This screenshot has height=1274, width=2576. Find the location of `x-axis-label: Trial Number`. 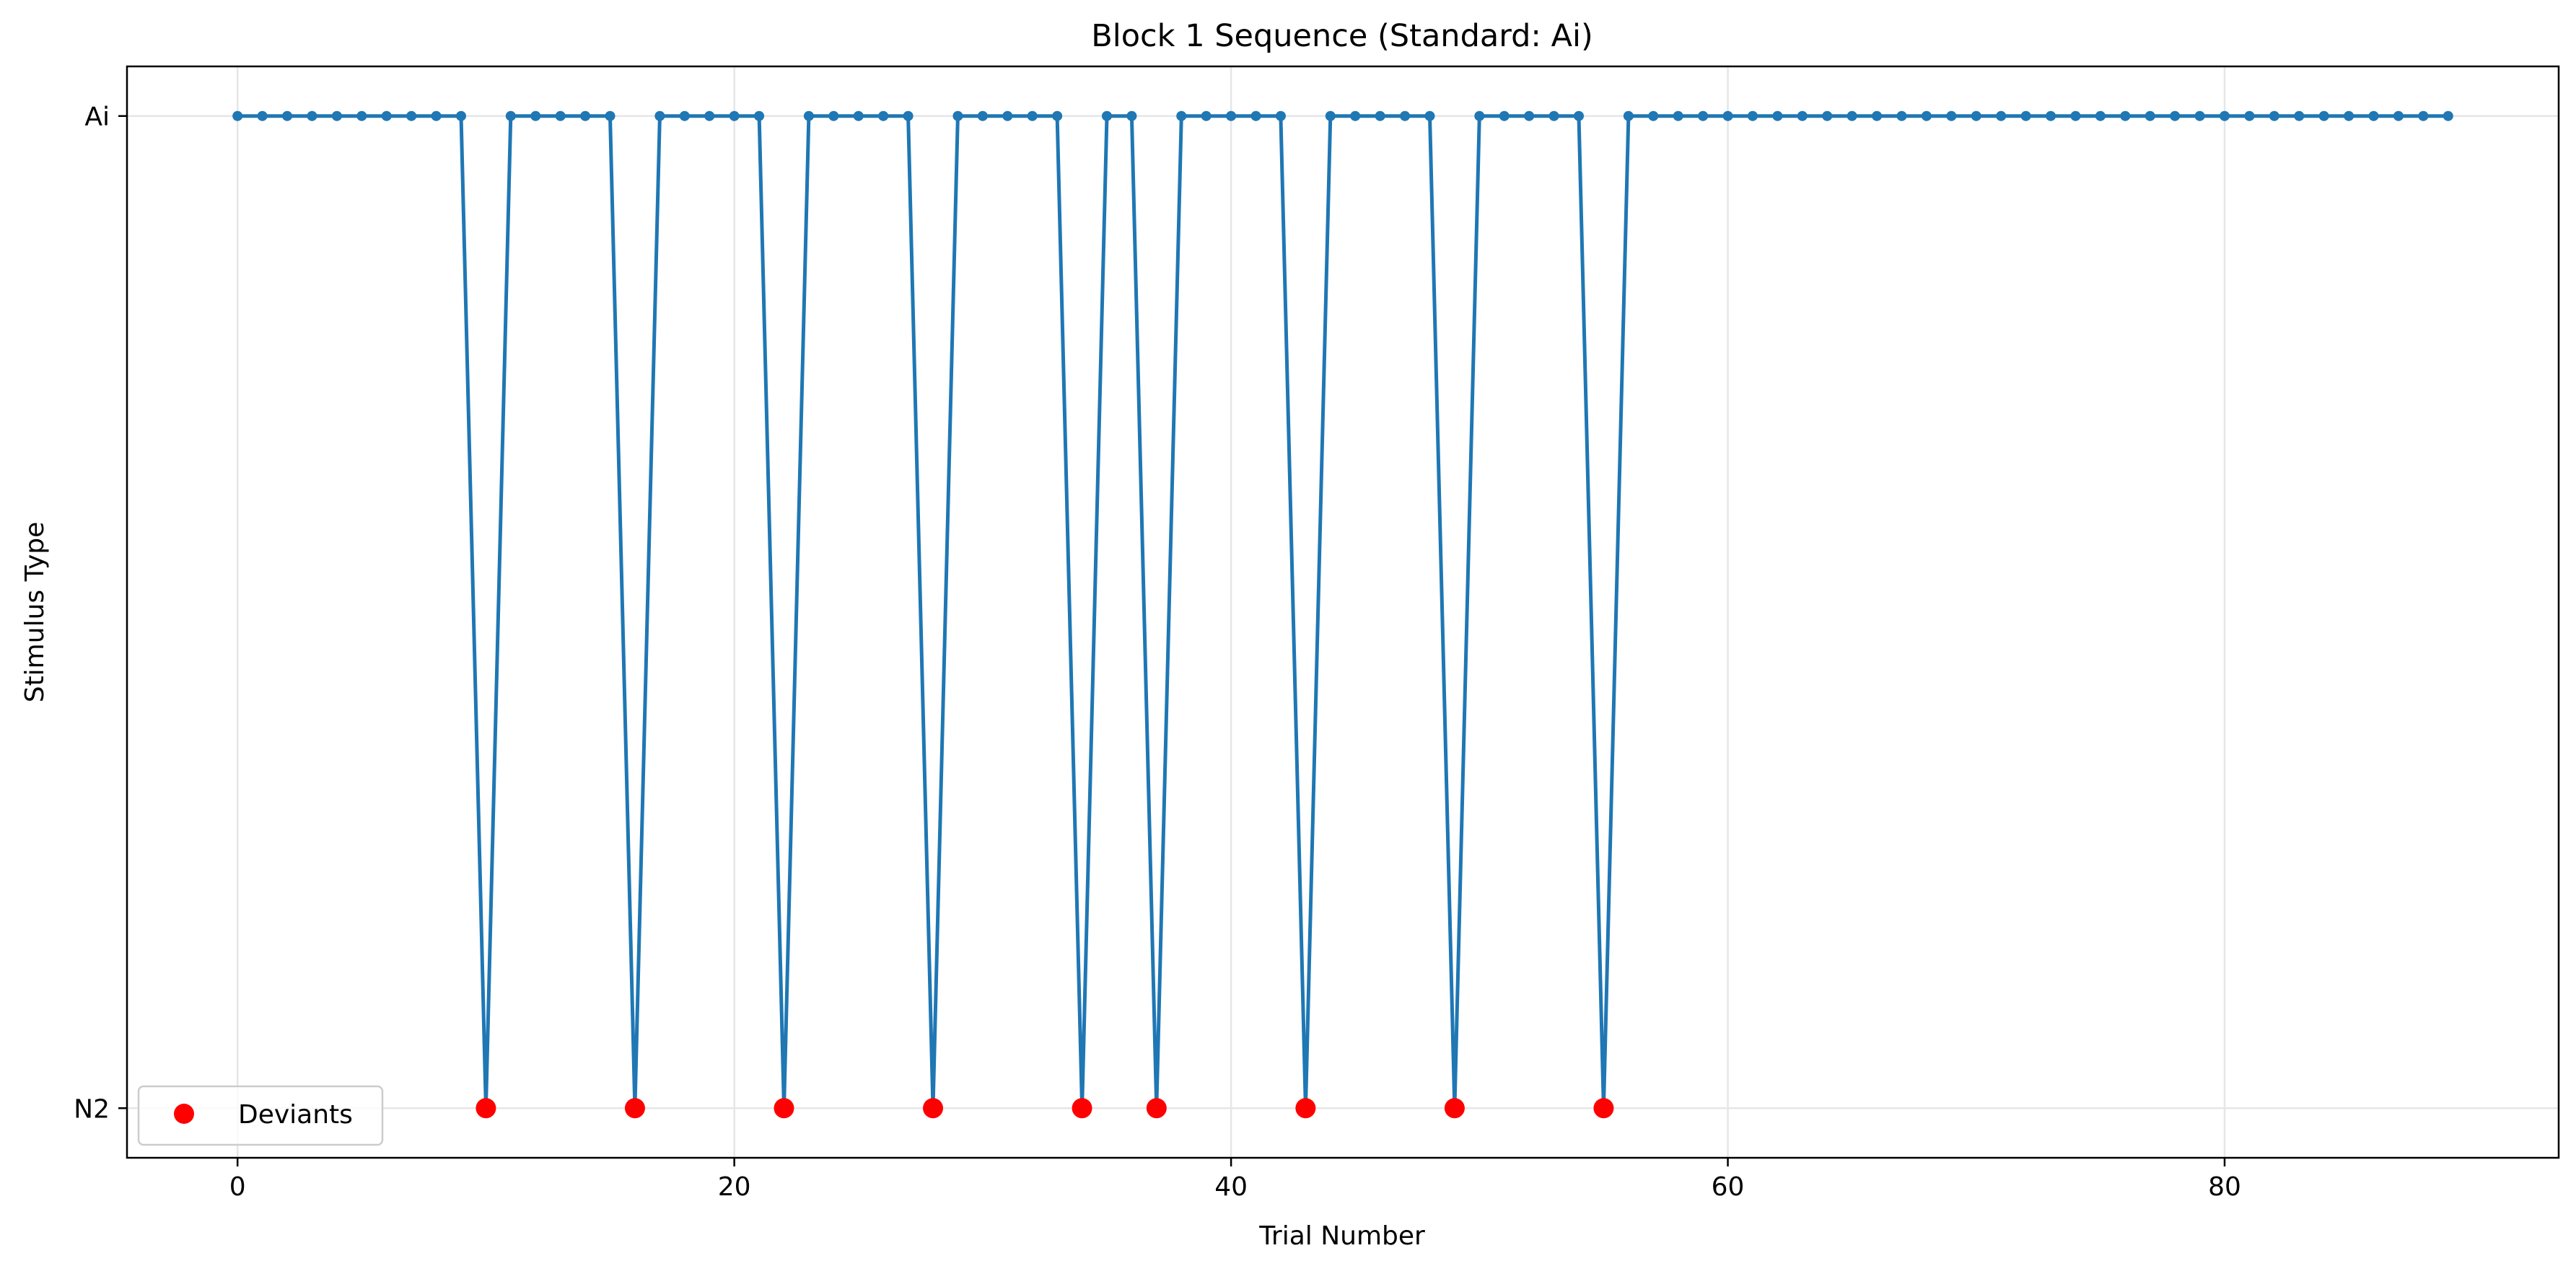

x-axis-label: Trial Number is located at coordinates (1341, 1236).